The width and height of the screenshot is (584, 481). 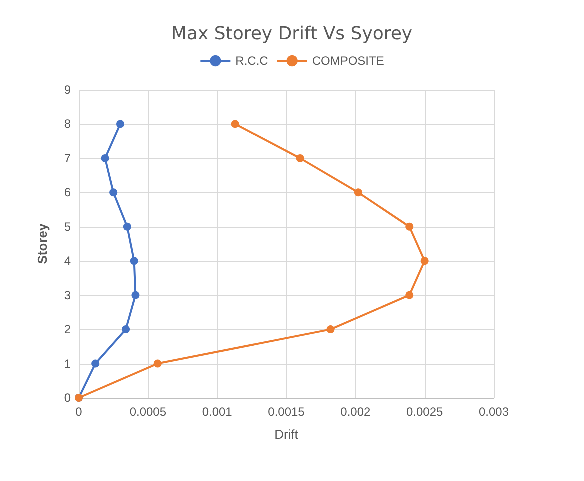 What do you see at coordinates (292, 34) in the screenshot?
I see `chart-title: Max Storey Drift Vs Syorey` at bounding box center [292, 34].